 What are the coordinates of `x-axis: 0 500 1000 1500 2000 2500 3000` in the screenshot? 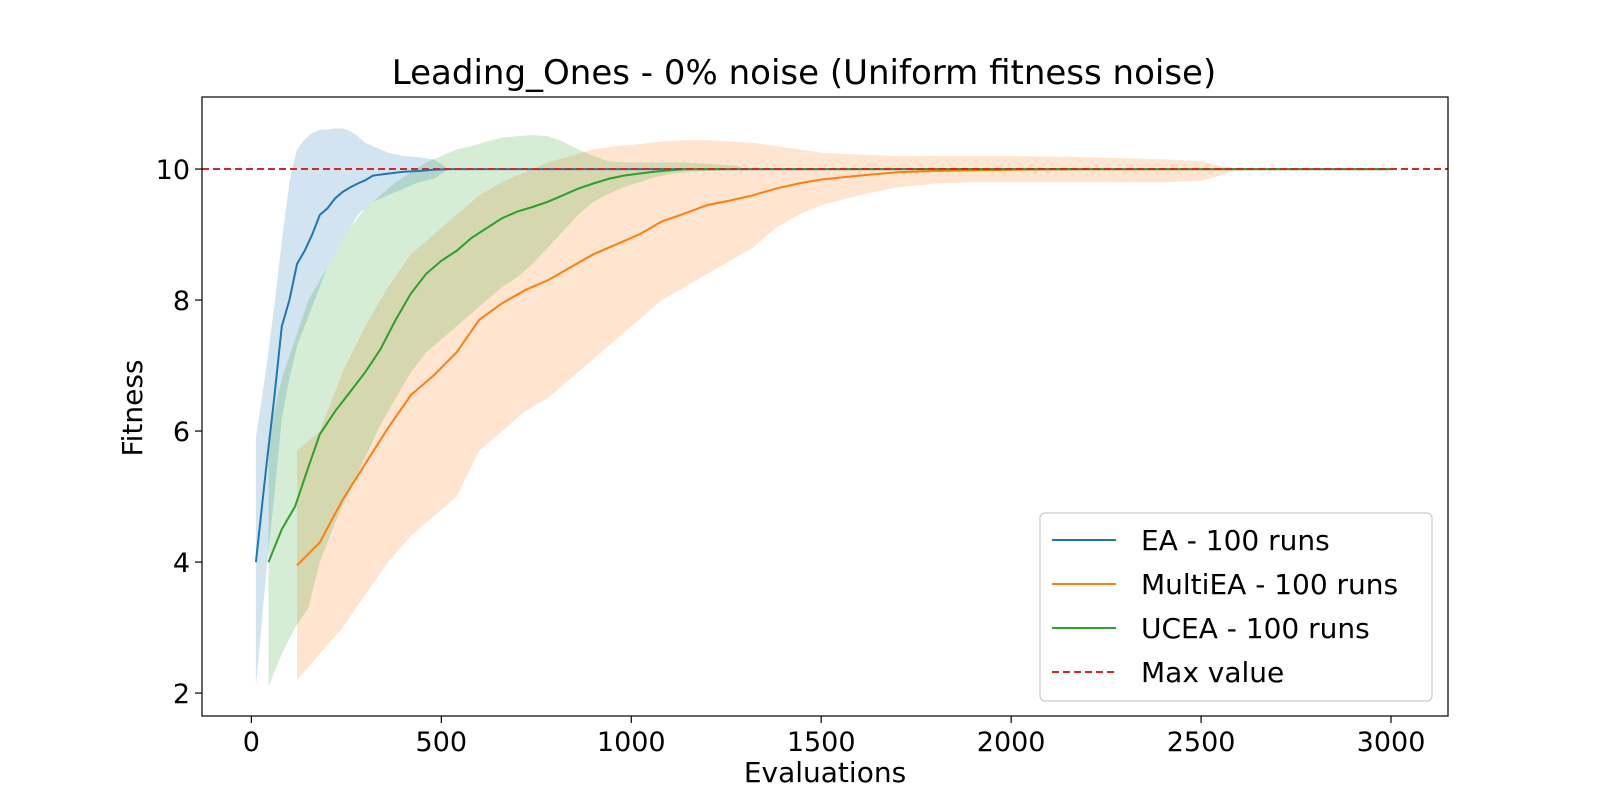 It's located at (834, 737).